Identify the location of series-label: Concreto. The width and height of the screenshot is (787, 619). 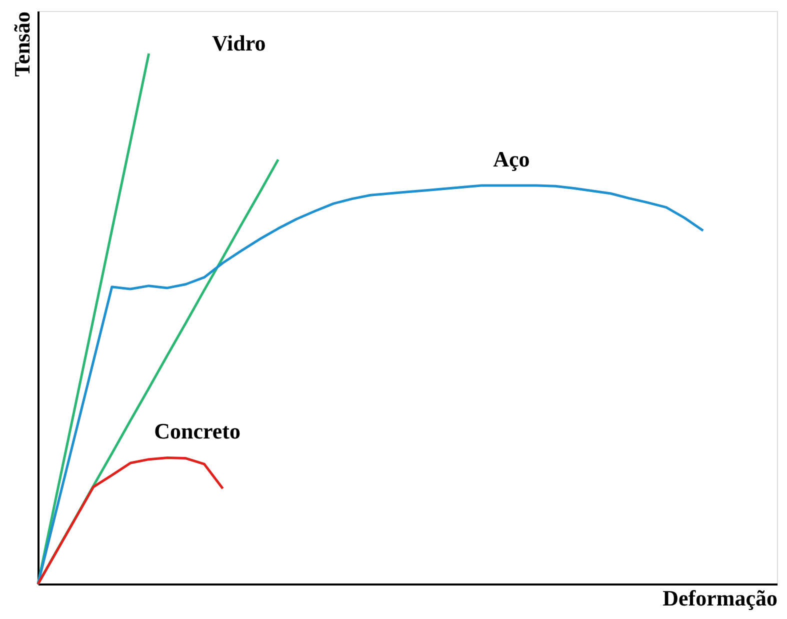
(197, 431).